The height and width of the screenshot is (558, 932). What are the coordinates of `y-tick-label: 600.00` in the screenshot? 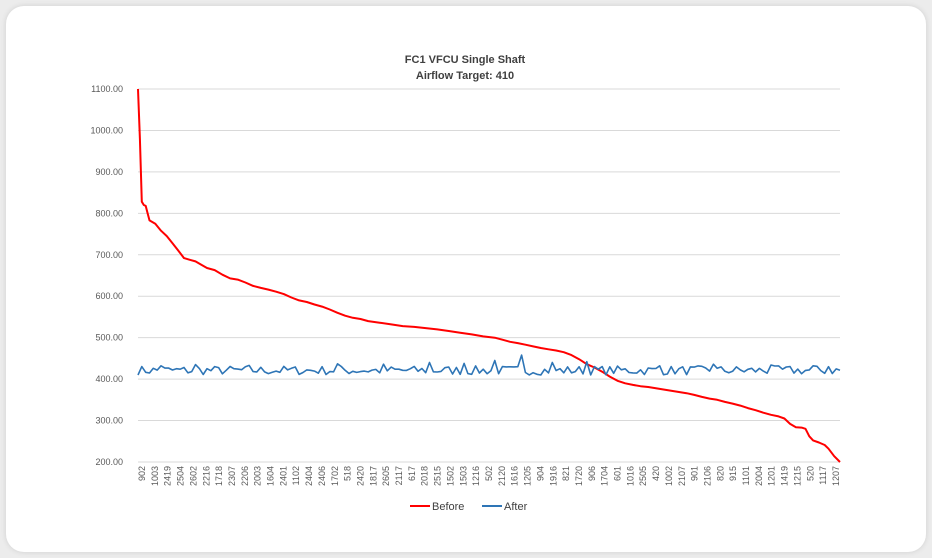 It's located at (109, 296).